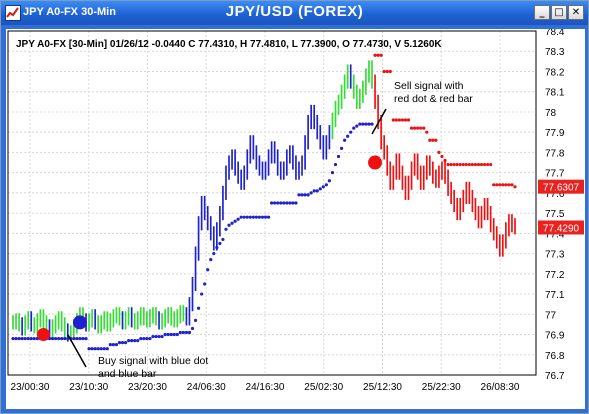 This screenshot has width=589, height=414. What do you see at coordinates (559, 12) in the screenshot?
I see `restore-button: □` at bounding box center [559, 12].